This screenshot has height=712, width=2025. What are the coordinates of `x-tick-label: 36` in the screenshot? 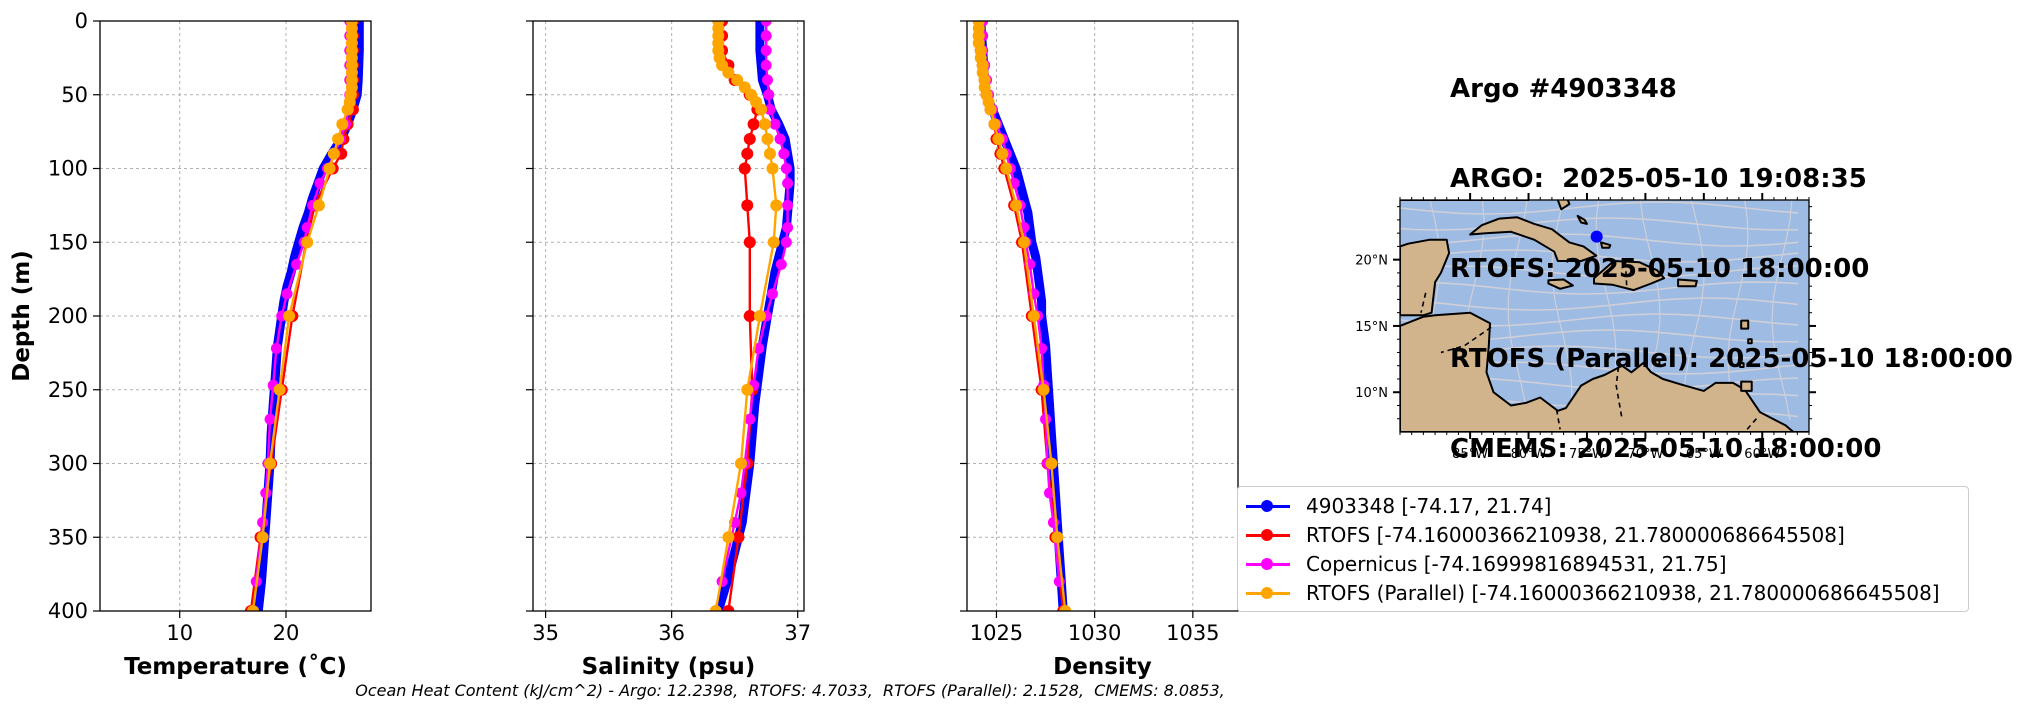 It's located at (671, 633).